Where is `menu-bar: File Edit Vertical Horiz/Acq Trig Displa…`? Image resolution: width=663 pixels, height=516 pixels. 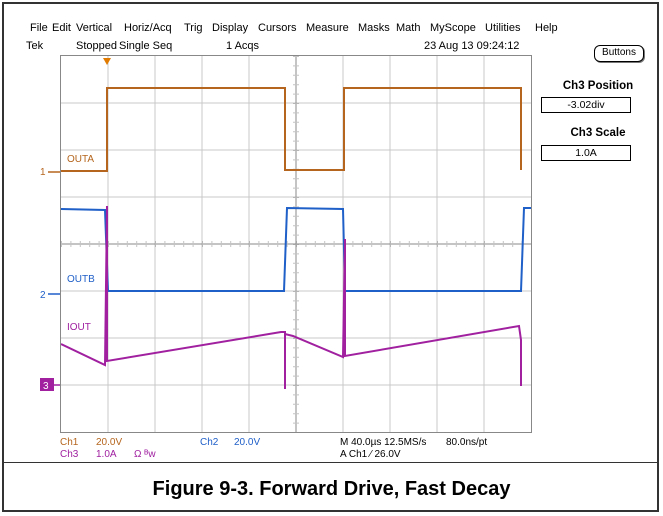 menu-bar: File Edit Vertical Horiz/Acq Trig Displa… is located at coordinates (343, 30).